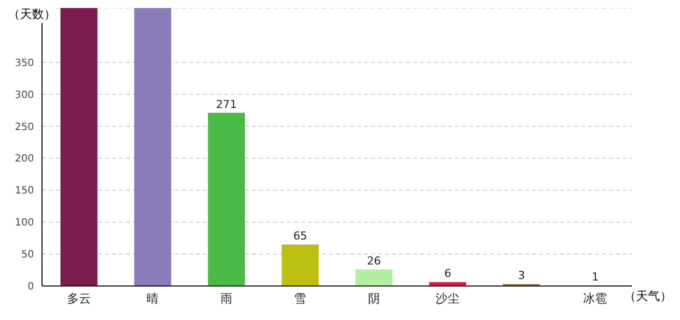 The width and height of the screenshot is (680, 320). What do you see at coordinates (32, 14) in the screenshot?
I see `y-axis-title: （天数）` at bounding box center [32, 14].